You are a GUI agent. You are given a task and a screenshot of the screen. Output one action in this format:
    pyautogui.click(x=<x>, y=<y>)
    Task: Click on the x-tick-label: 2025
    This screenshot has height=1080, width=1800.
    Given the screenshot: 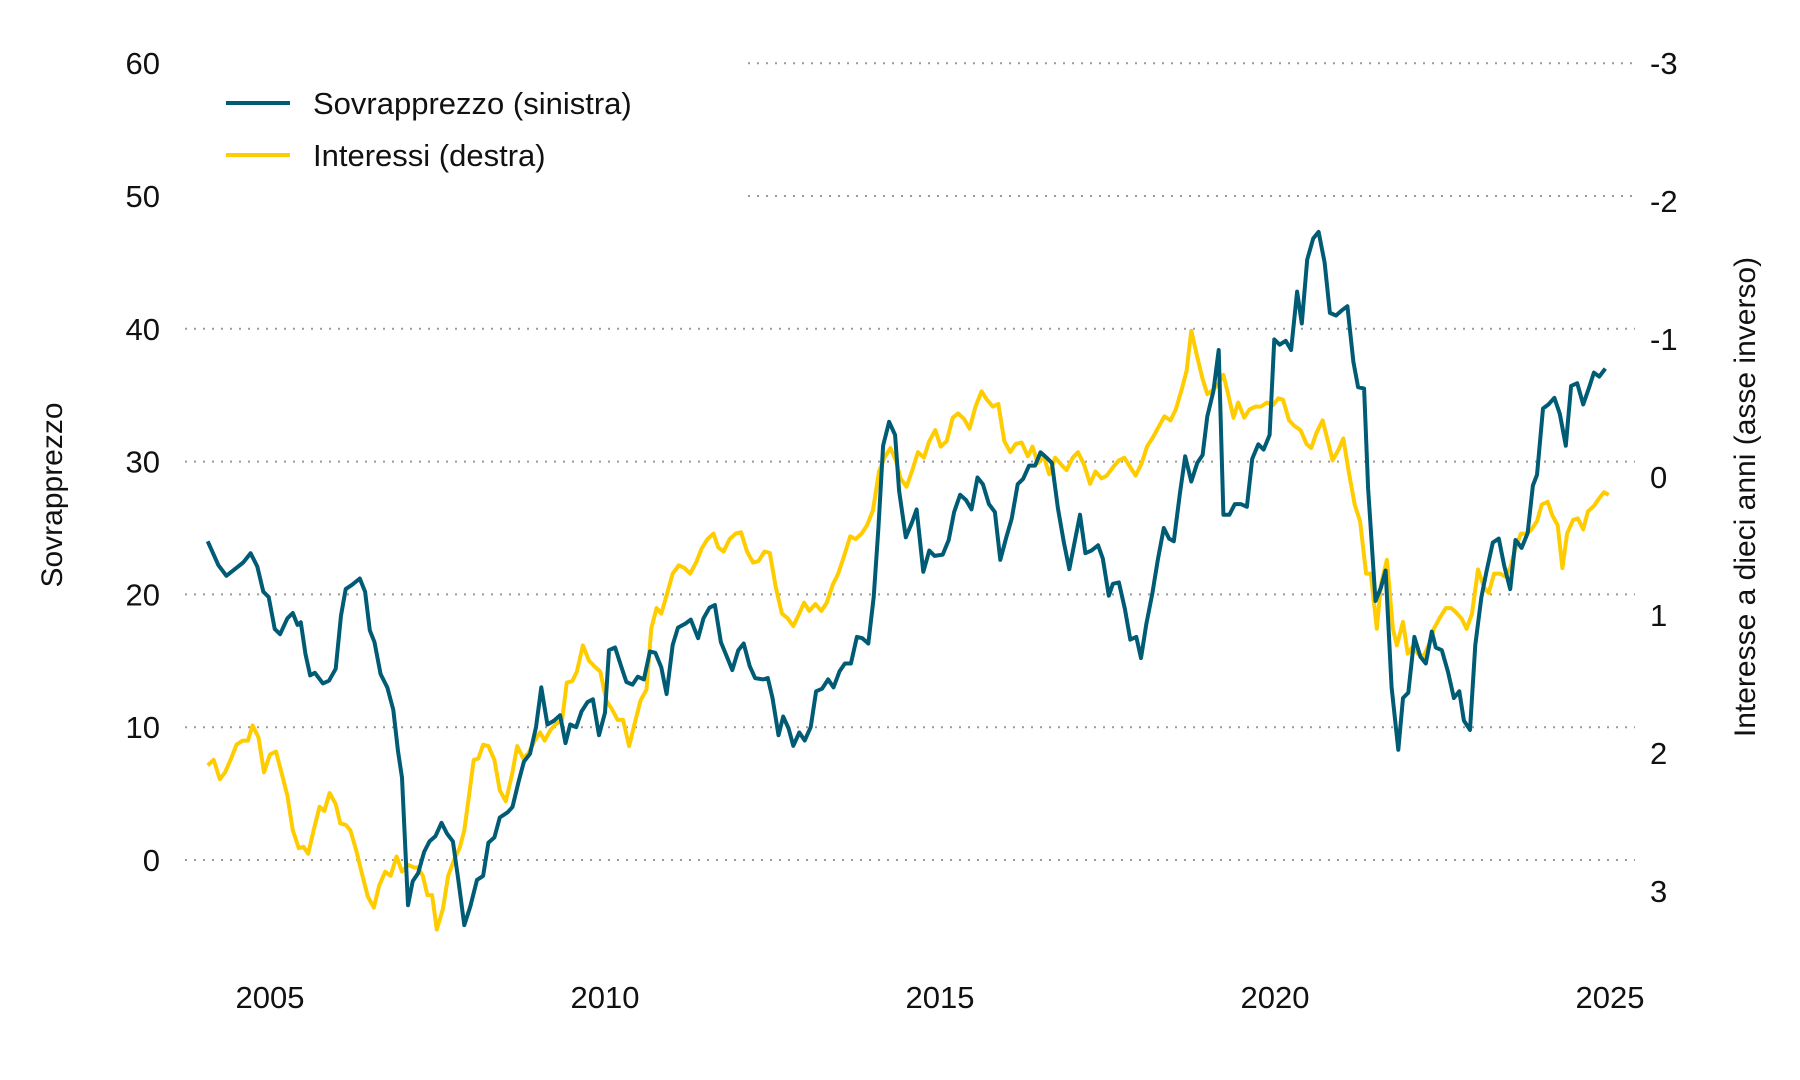 What is the action you would take?
    pyautogui.click(x=1610, y=997)
    